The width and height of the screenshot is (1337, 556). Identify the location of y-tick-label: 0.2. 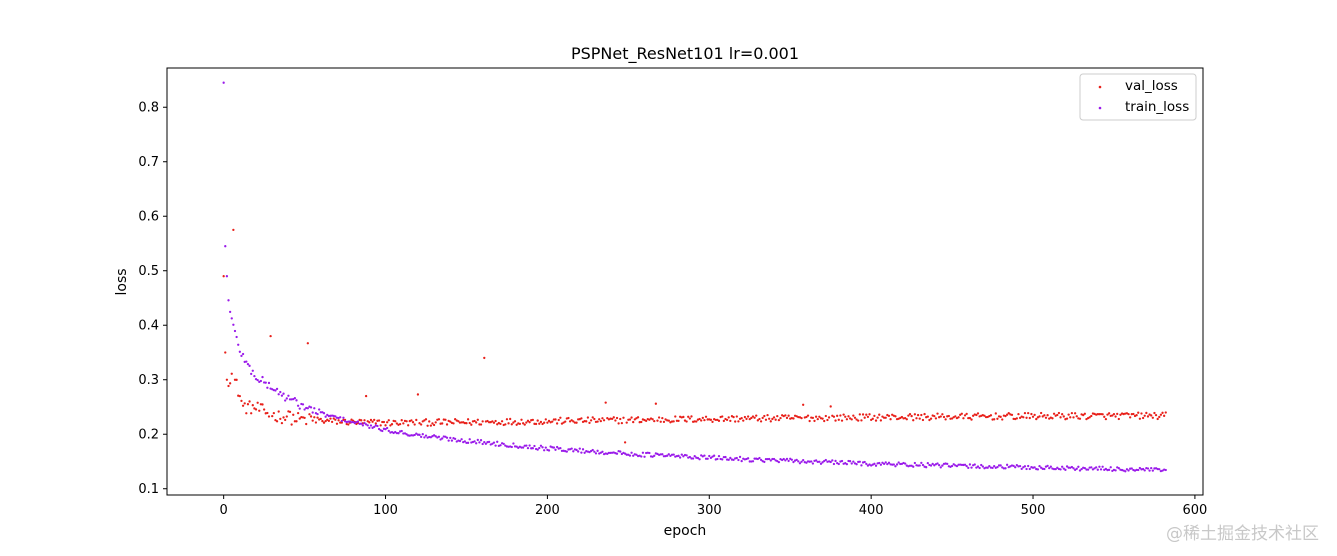
(148, 435).